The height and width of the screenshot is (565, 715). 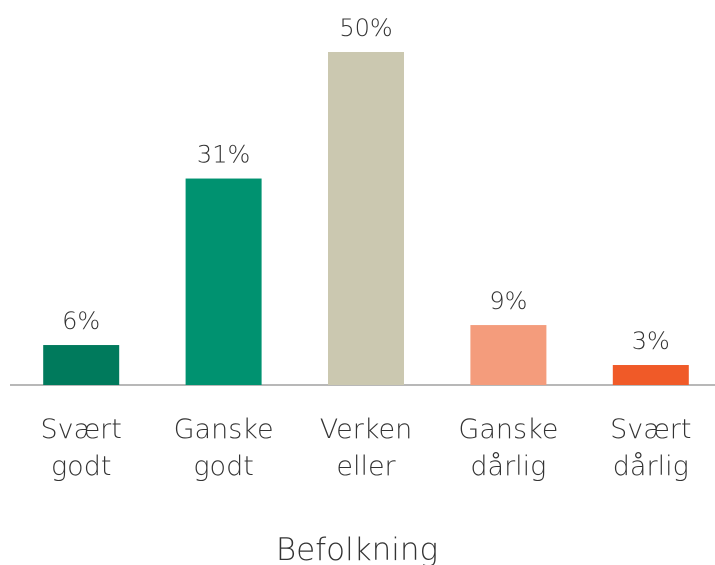 I want to click on value-label: 3%, so click(x=651, y=341).